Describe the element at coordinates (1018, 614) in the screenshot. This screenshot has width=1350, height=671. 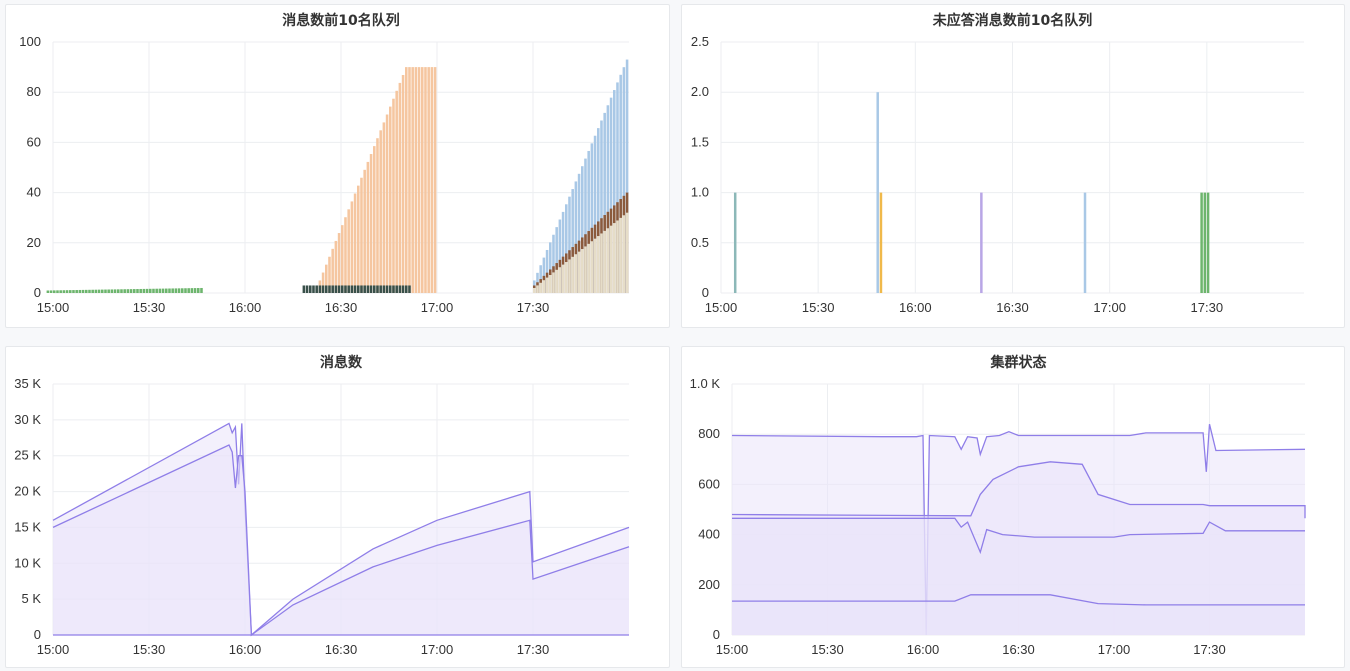
I see `series-area` at that location.